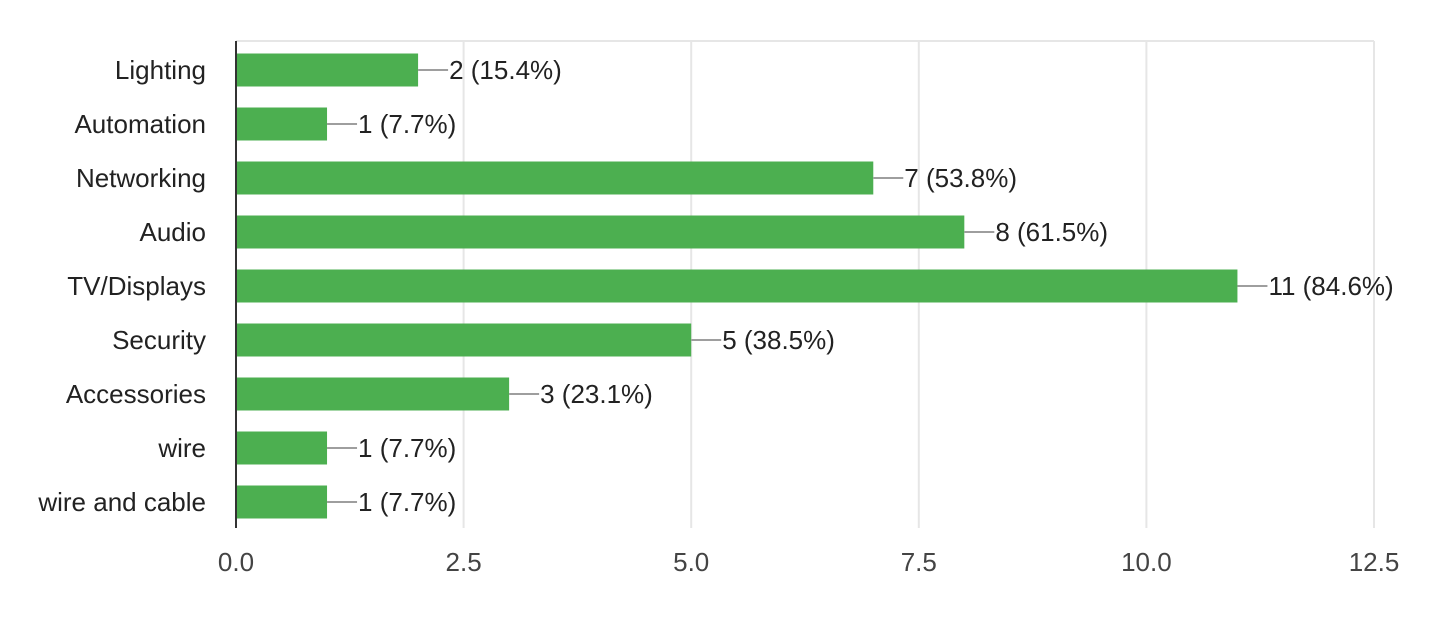 The height and width of the screenshot is (633, 1456). What do you see at coordinates (1374, 562) in the screenshot?
I see `x-tick-label: 12.5` at bounding box center [1374, 562].